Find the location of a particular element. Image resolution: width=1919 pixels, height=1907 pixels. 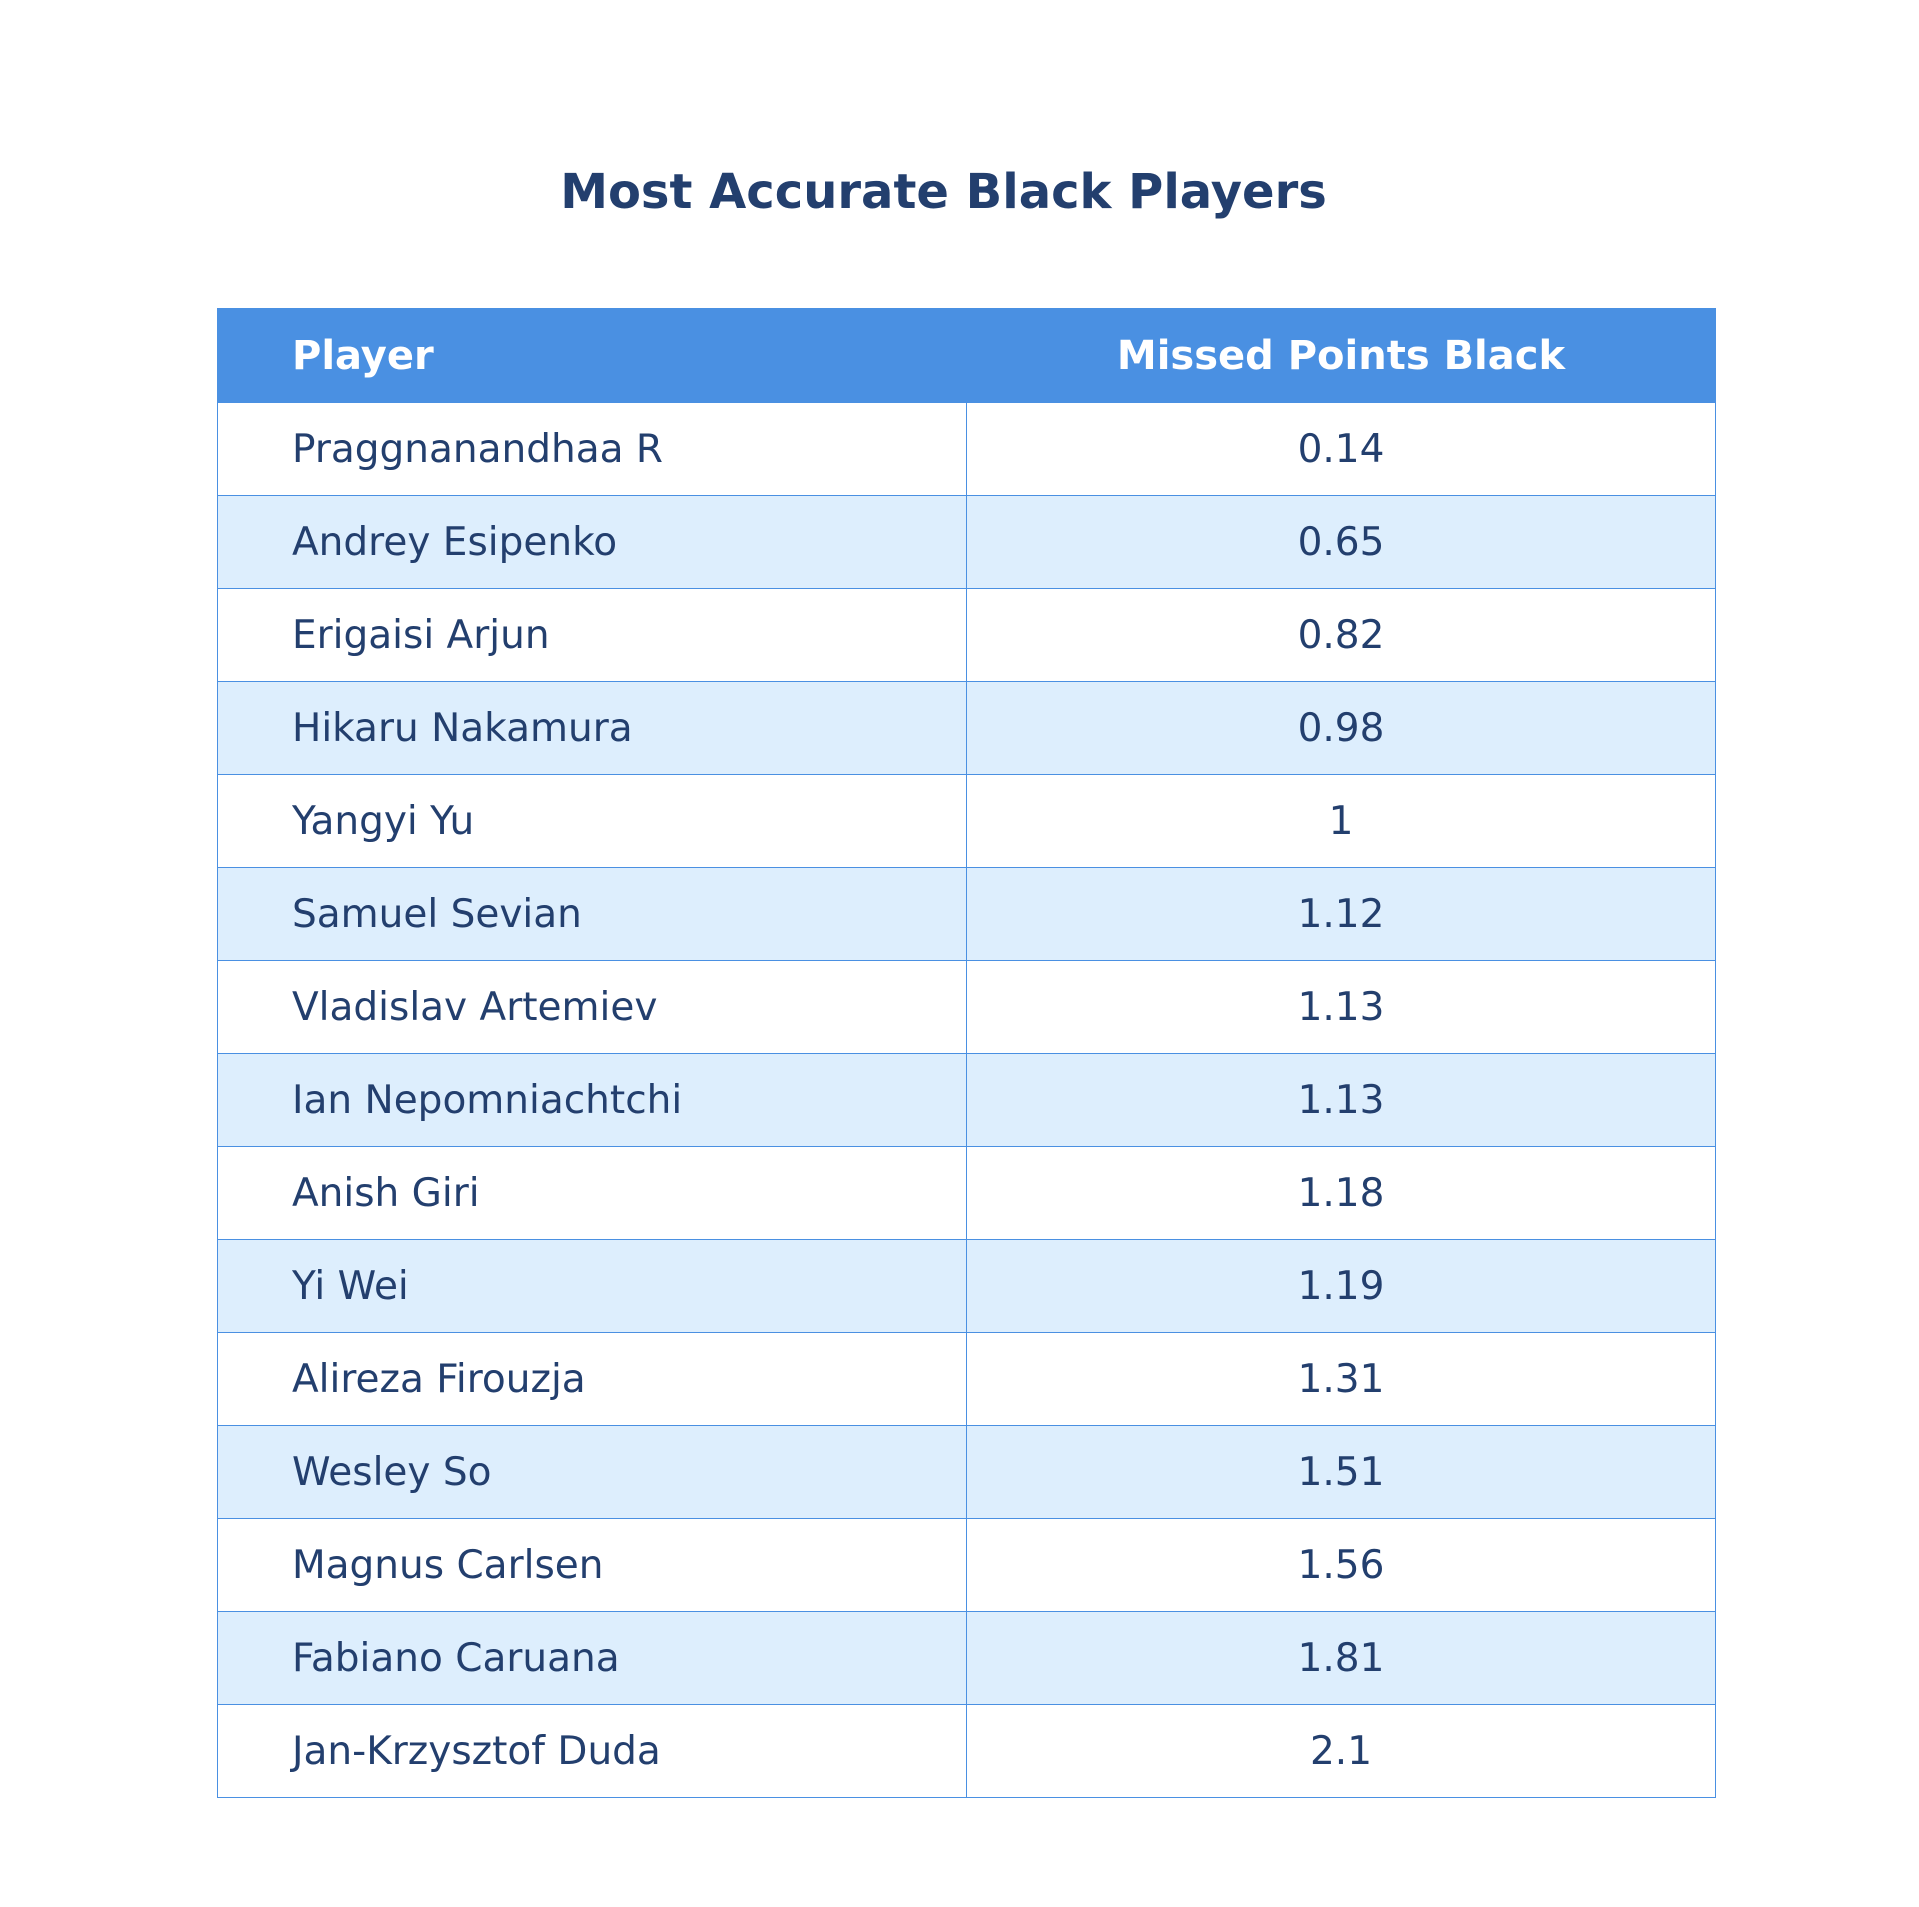

table-row: Anish Giri 1.18 is located at coordinates (966, 1193).